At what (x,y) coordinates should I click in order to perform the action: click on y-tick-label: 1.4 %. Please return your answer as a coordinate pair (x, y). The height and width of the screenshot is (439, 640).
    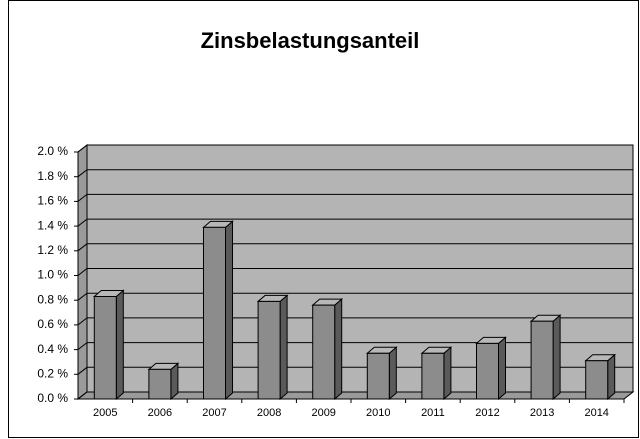
    Looking at the image, I should click on (52, 225).